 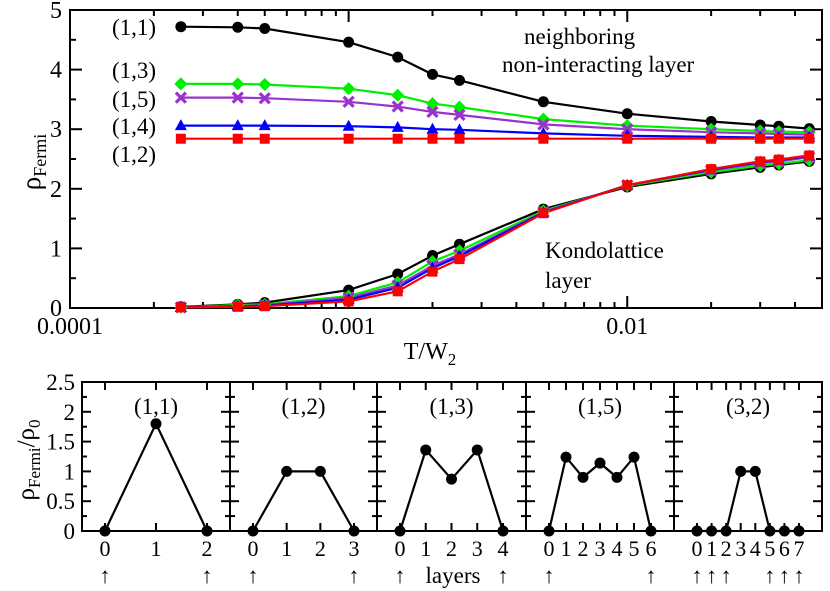 I want to click on top-x-axis-label: T/W2, so click(x=430, y=354).